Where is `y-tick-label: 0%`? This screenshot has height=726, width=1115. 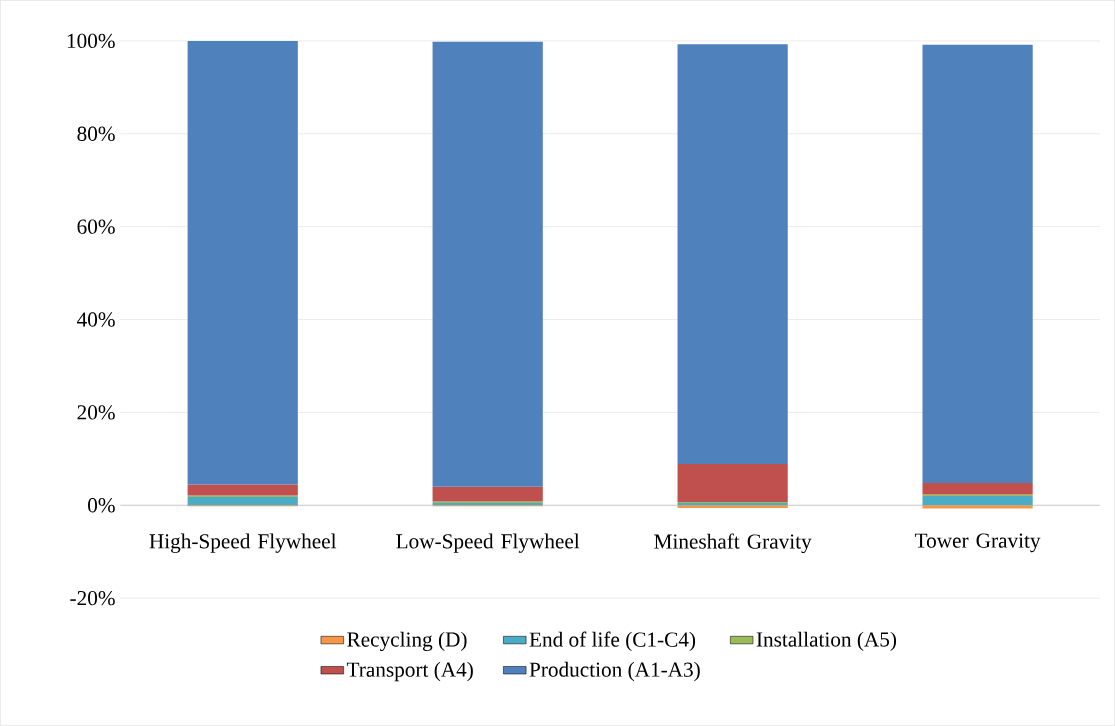
y-tick-label: 0% is located at coordinates (101, 505).